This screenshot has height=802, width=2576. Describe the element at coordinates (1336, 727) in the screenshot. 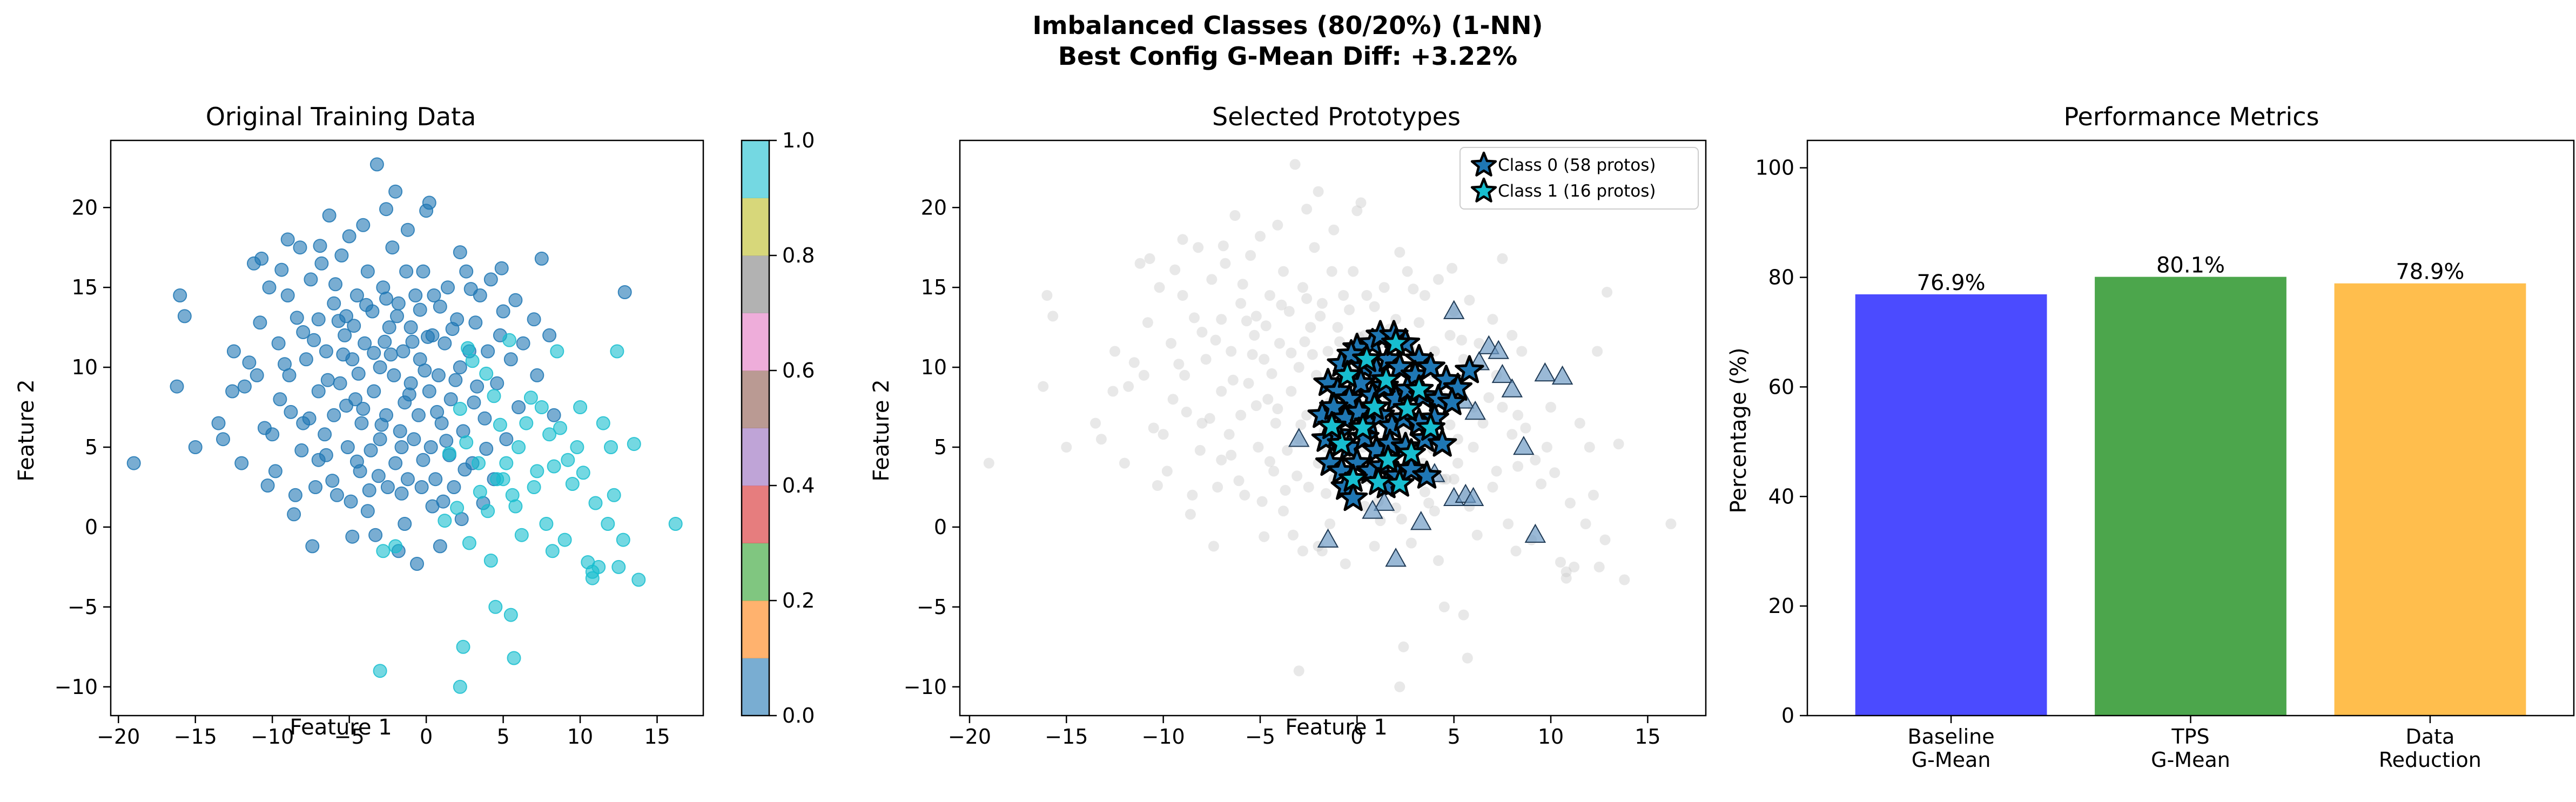

I see `scatter-prototypes-xlabel: Feature 1` at that location.